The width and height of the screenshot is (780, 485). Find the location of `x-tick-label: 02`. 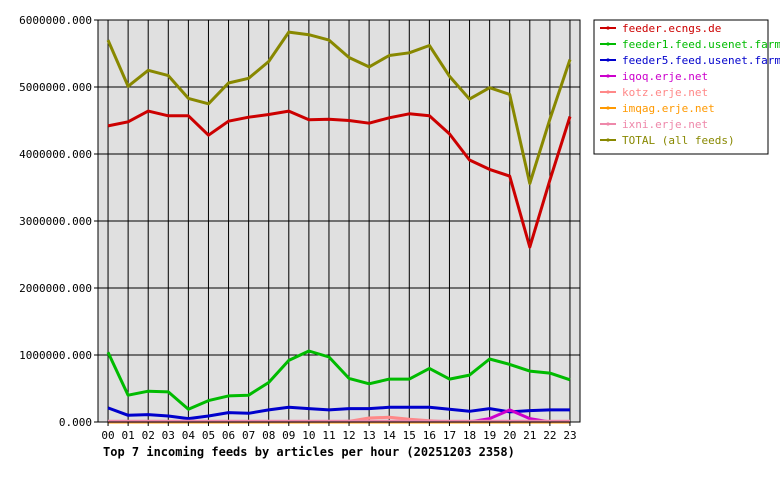

x-tick-label: 02 is located at coordinates (148, 435).